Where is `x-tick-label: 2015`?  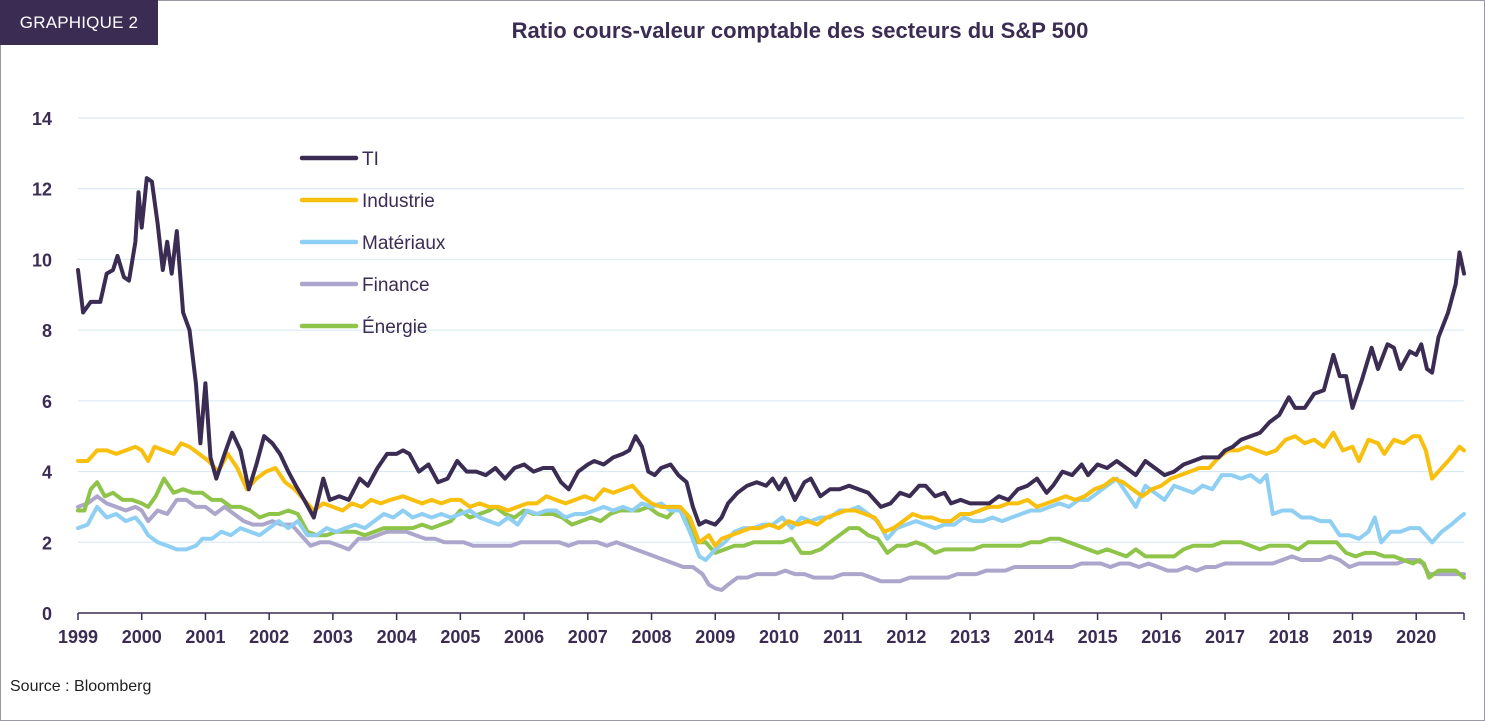
x-tick-label: 2015 is located at coordinates (1098, 637).